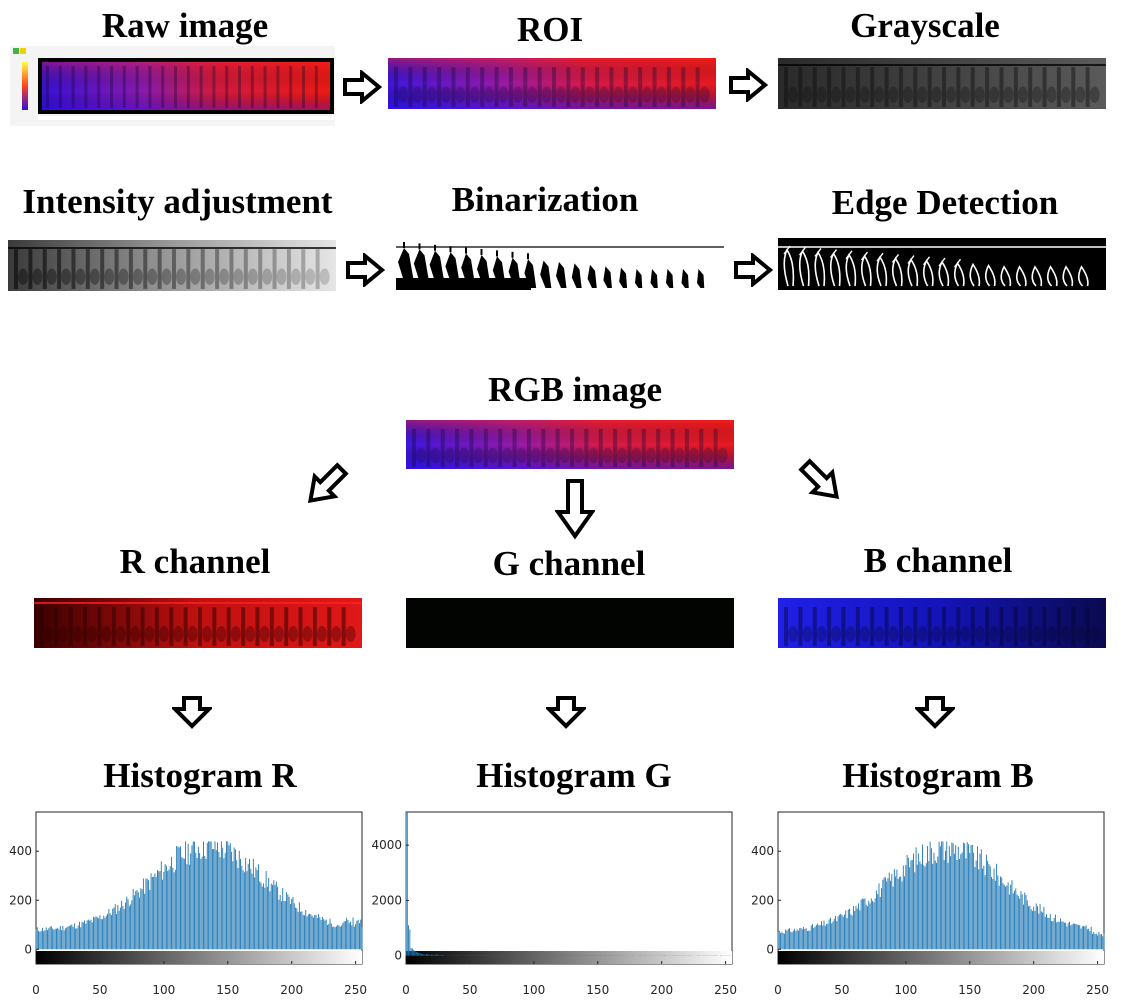  I want to click on title-r-channel: R channel, so click(195, 562).